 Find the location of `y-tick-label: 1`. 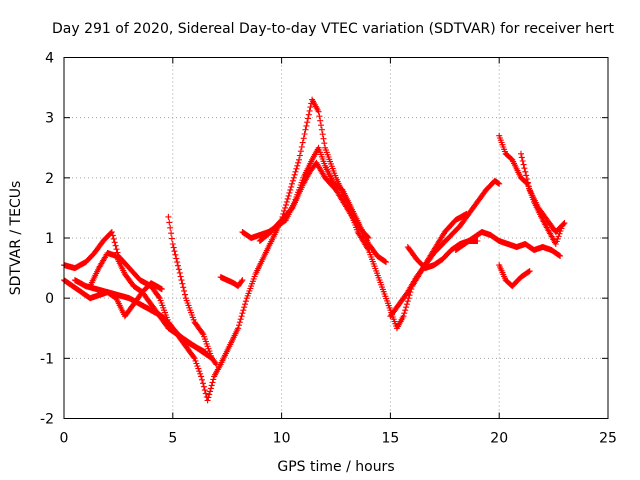

y-tick-label: 1 is located at coordinates (49, 239).